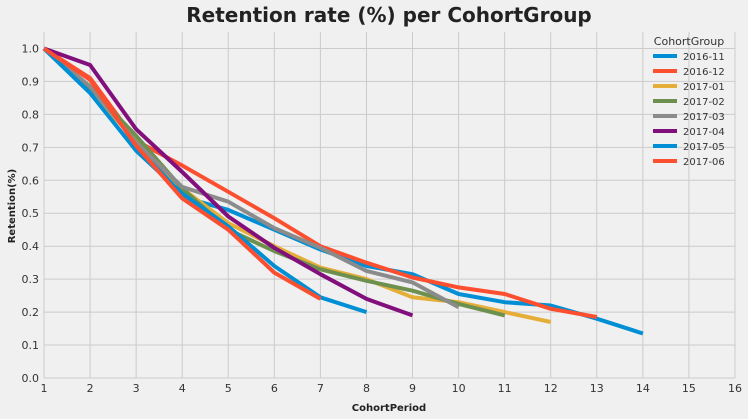  Describe the element at coordinates (31, 279) in the screenshot. I see `y-tick-label: 0.3` at that location.